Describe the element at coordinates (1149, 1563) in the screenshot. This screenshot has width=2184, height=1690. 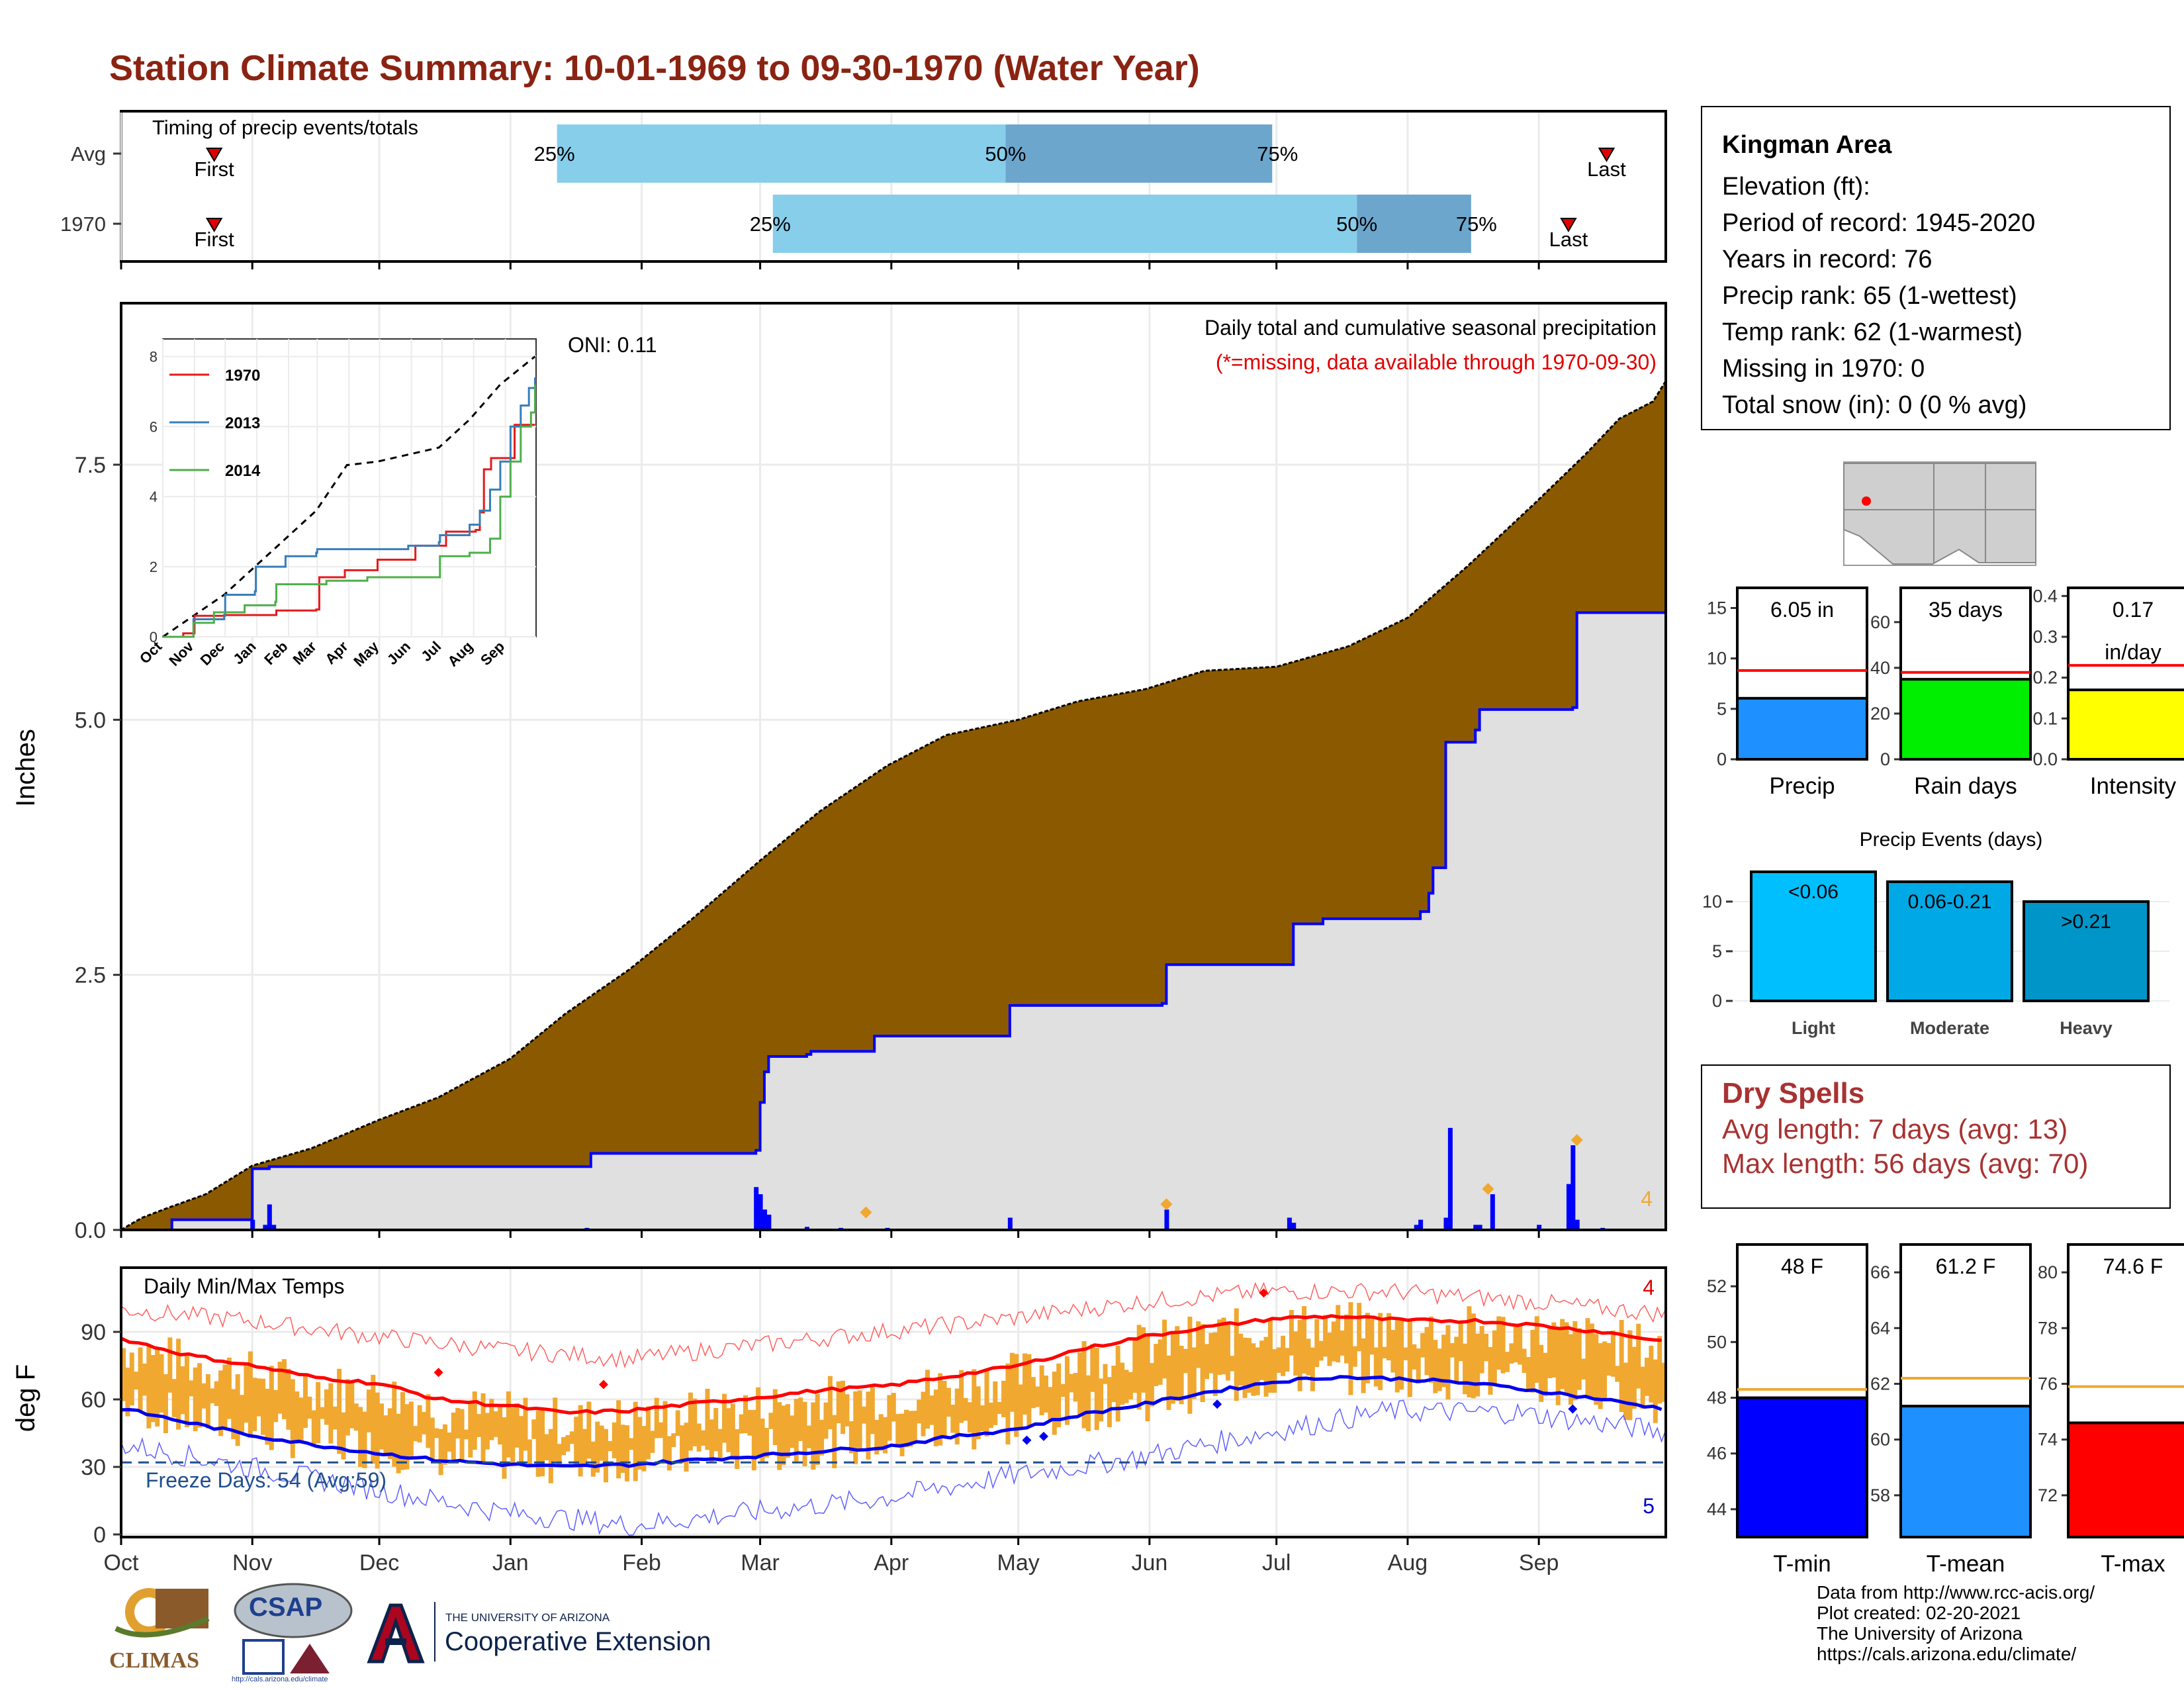
I see `temp-x-label-jun: Jun` at that location.